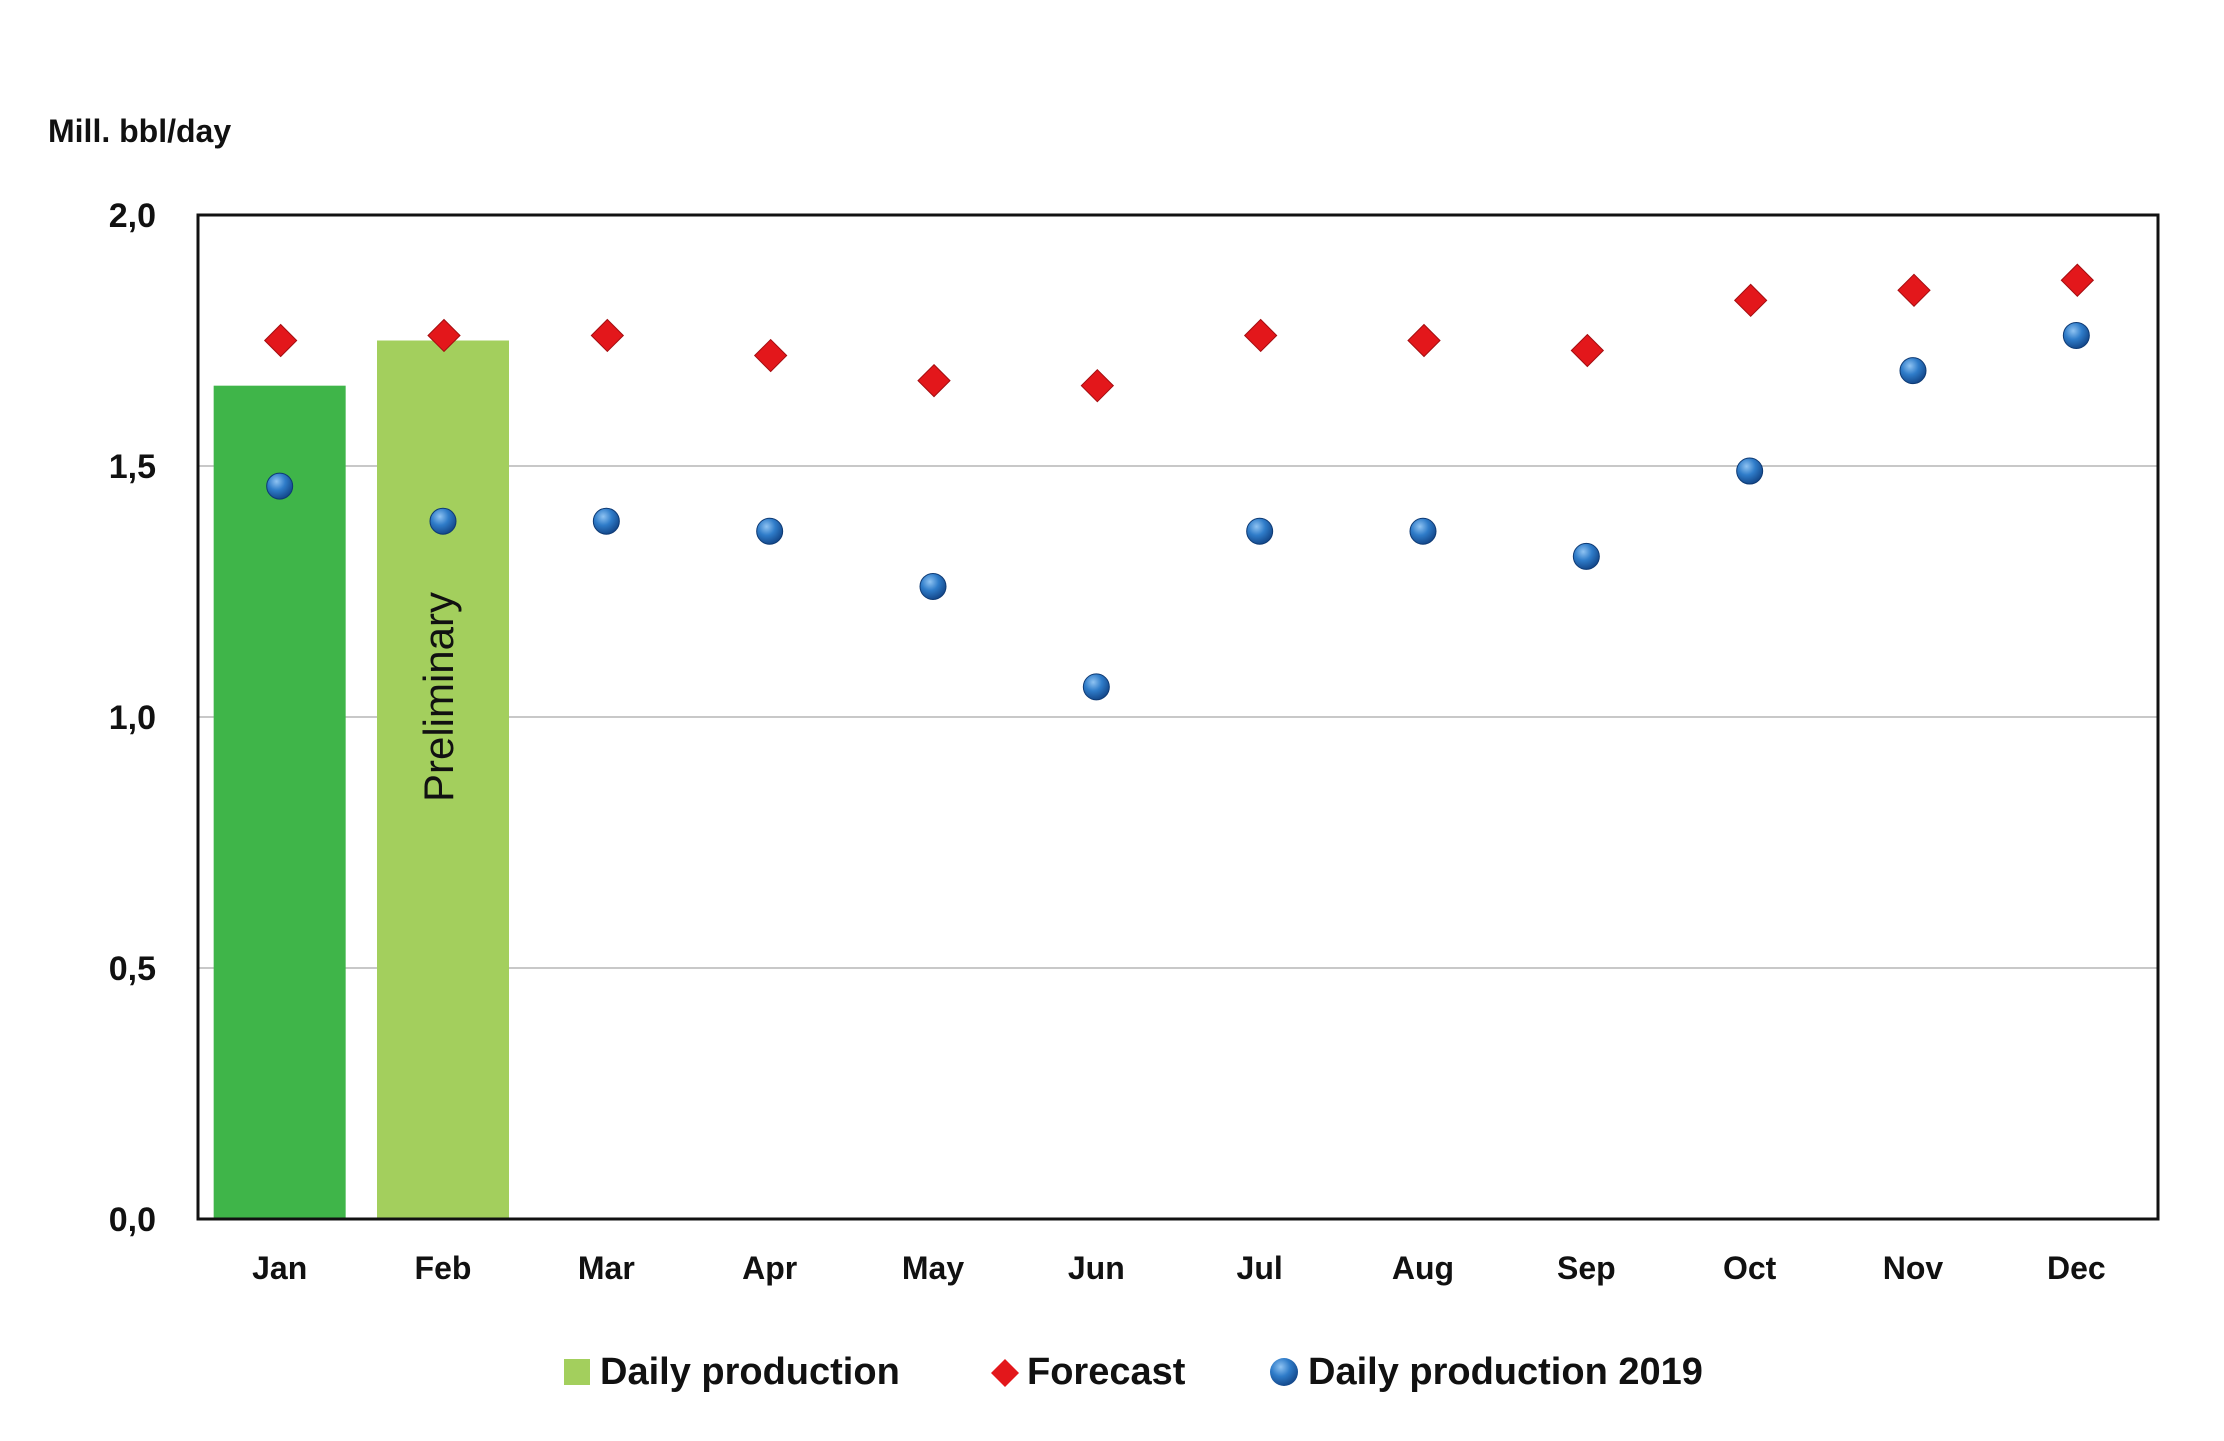 The image size is (2224, 1441). What do you see at coordinates (2076, 1268) in the screenshot?
I see `x-tick-label: Dec` at bounding box center [2076, 1268].